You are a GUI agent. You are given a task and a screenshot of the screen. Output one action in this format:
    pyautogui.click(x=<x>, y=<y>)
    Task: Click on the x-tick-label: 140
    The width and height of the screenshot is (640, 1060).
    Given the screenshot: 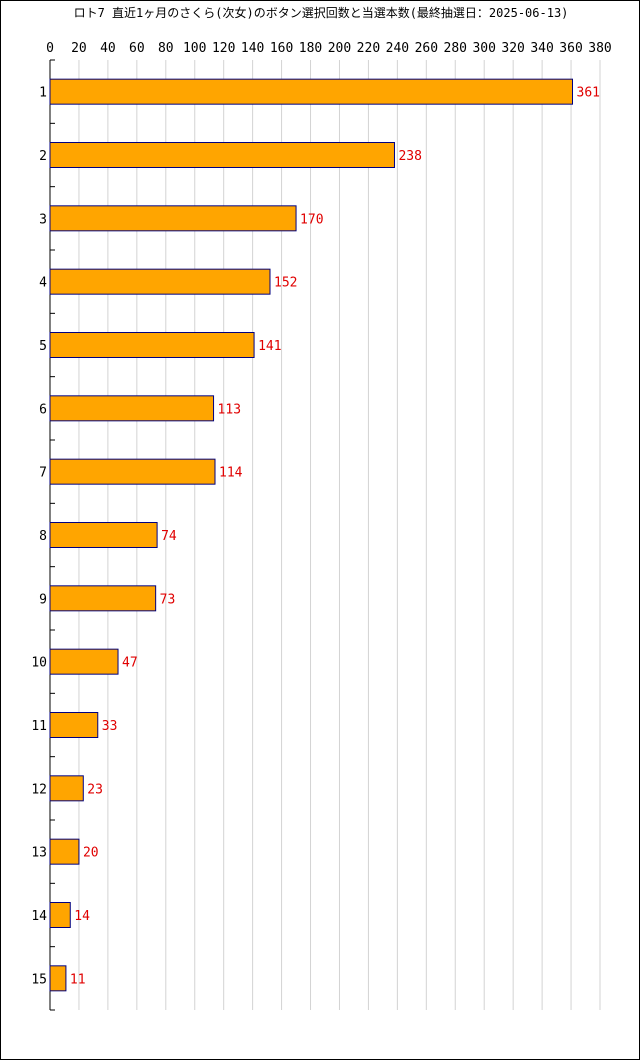 What is the action you would take?
    pyautogui.click(x=252, y=48)
    